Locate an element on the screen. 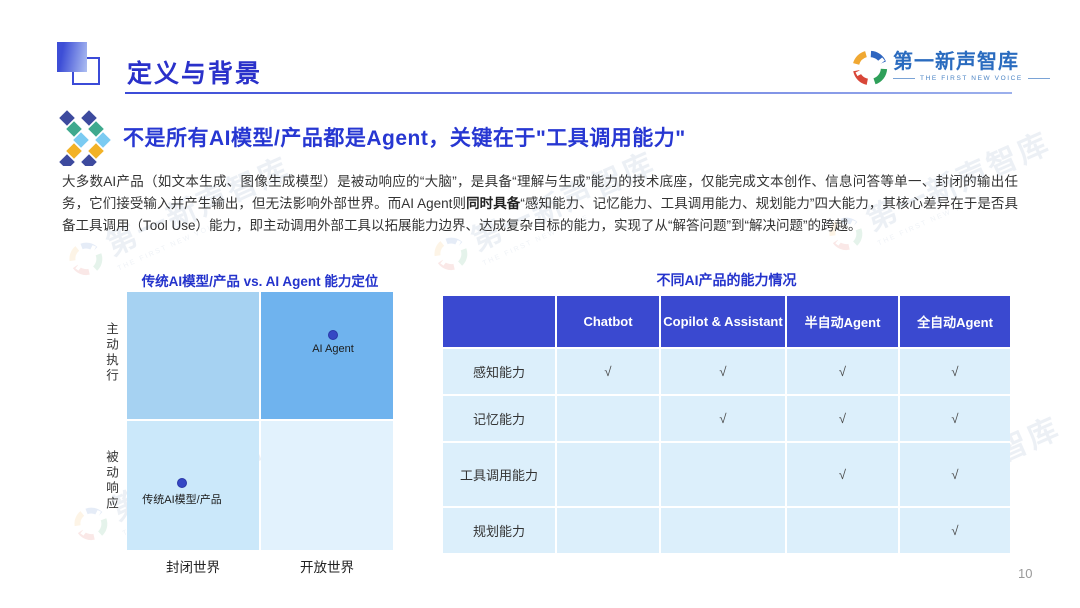 This screenshot has width=1080, height=608. scatter-point-label: 传统AI模型/产品 is located at coordinates (182, 500).